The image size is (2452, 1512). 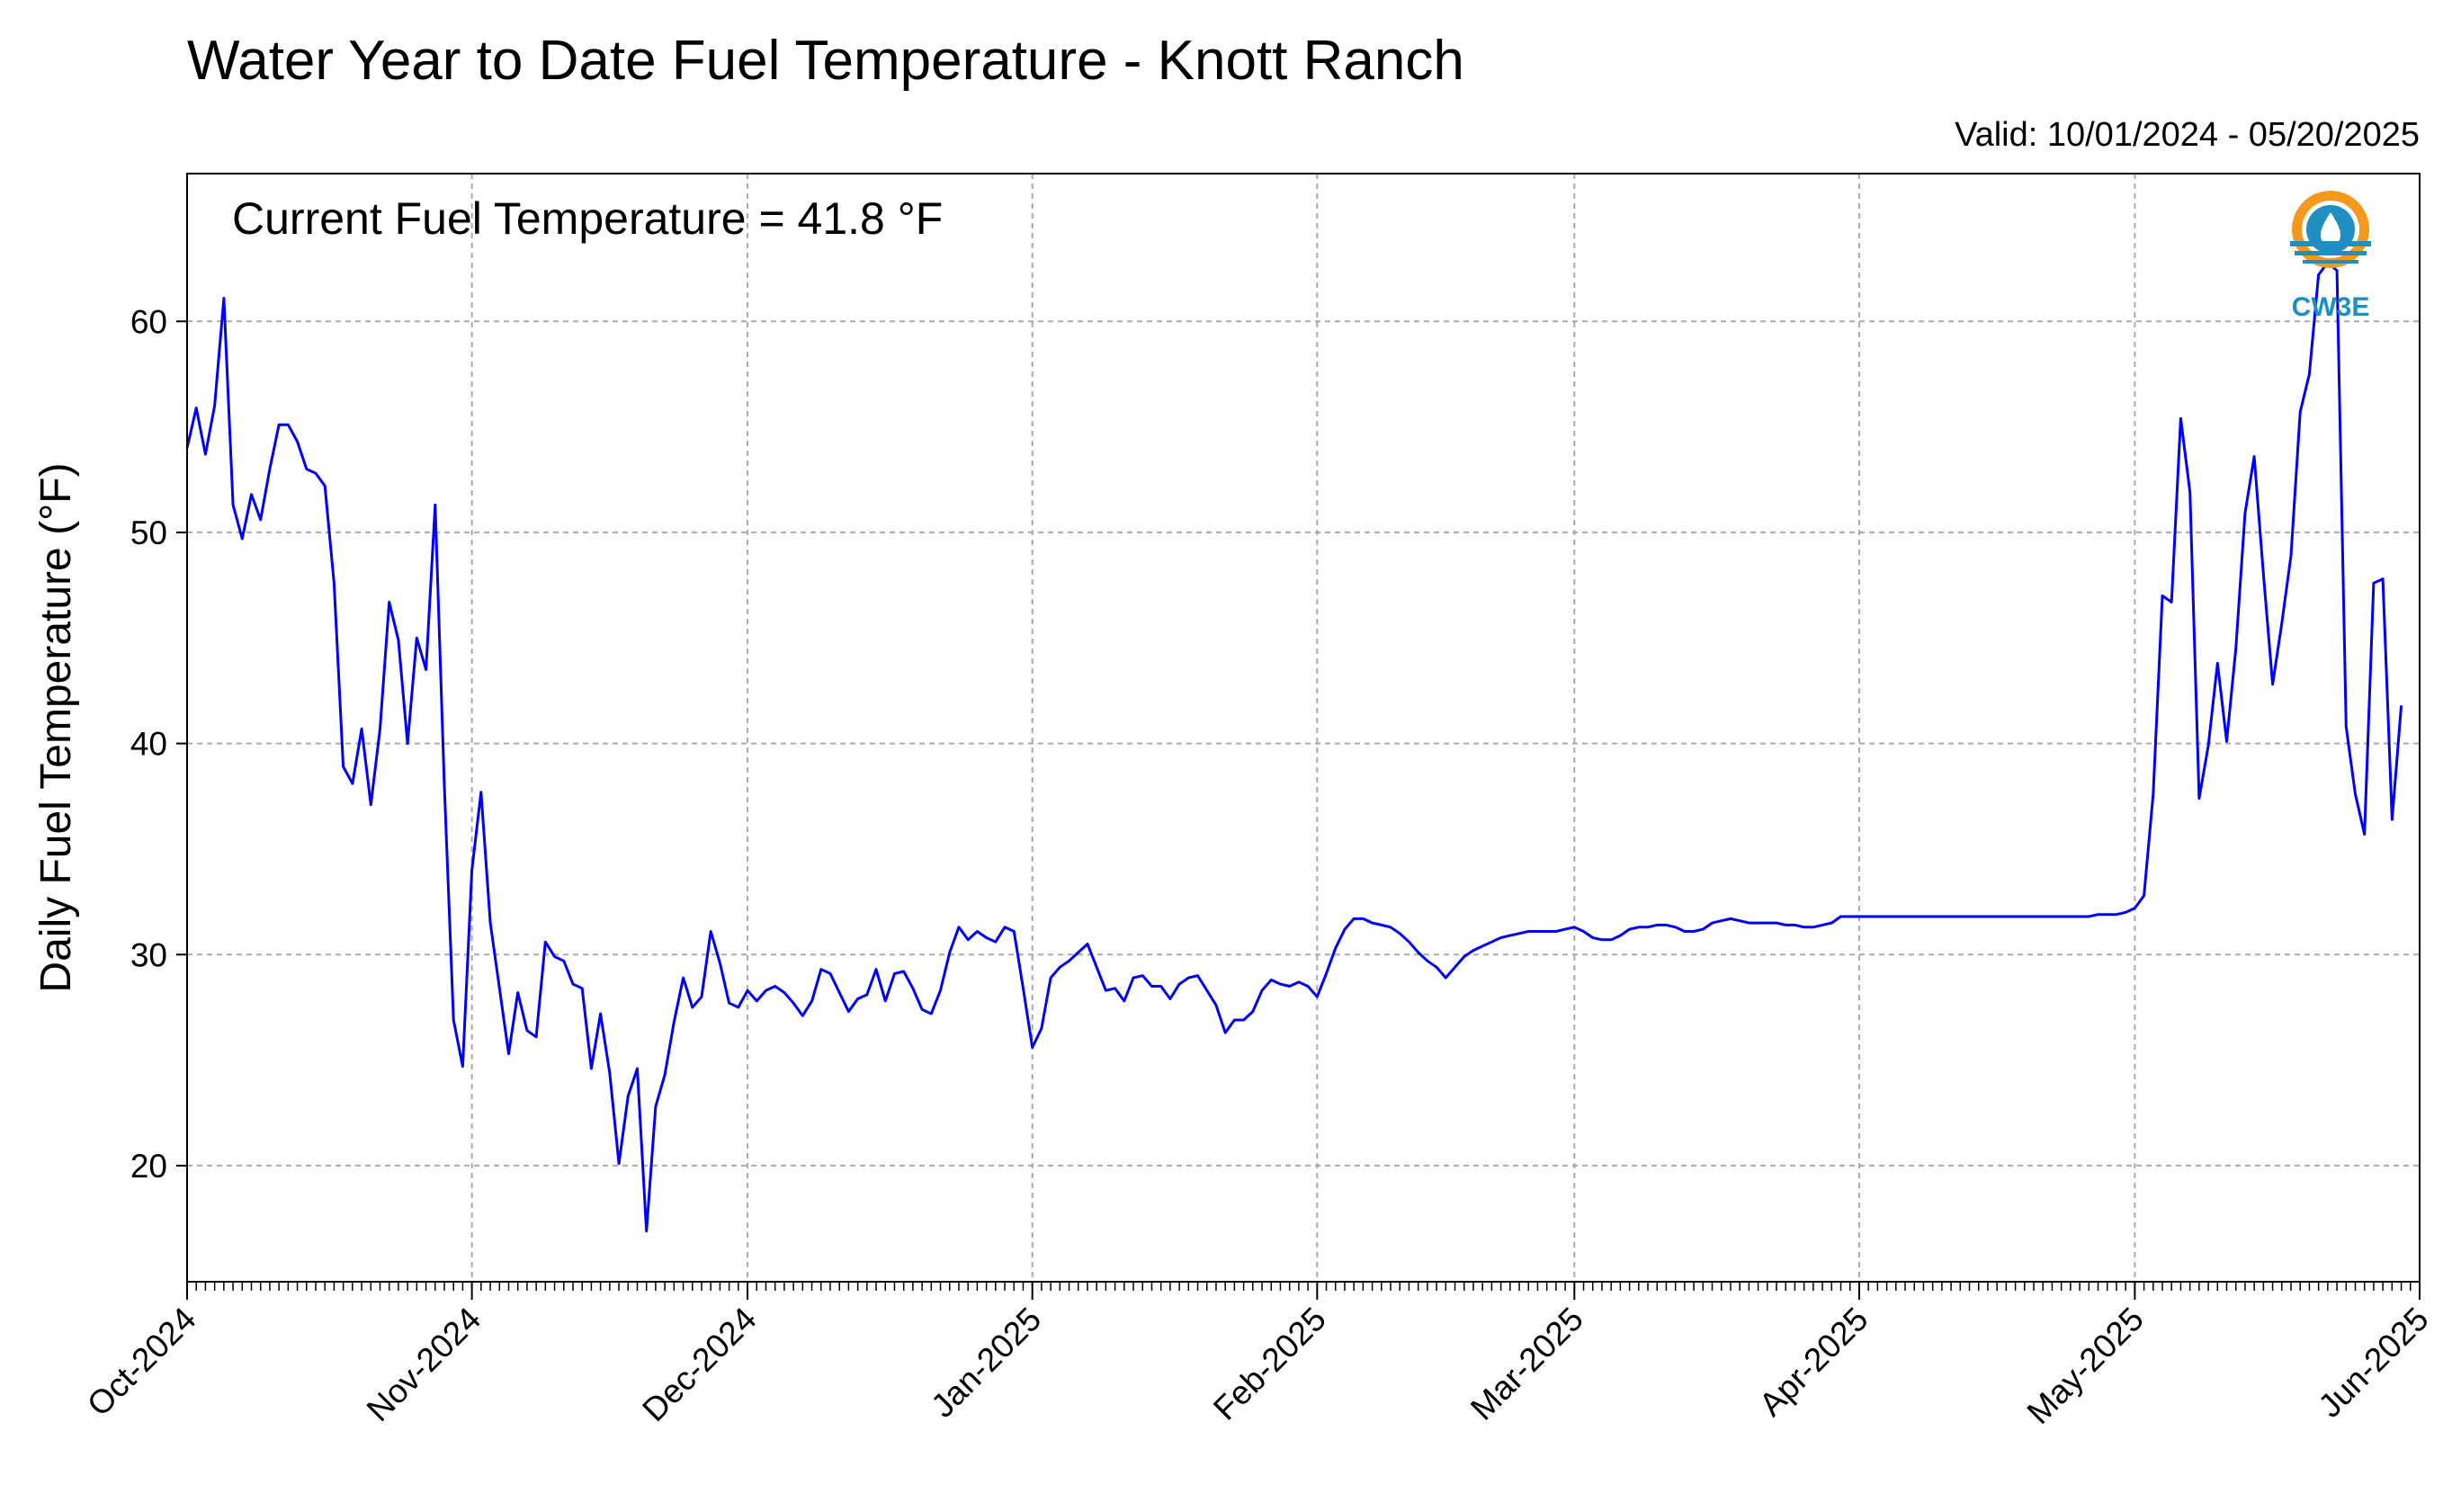 What do you see at coordinates (2085, 1366) in the screenshot?
I see `x-tick-label: May-2025` at bounding box center [2085, 1366].